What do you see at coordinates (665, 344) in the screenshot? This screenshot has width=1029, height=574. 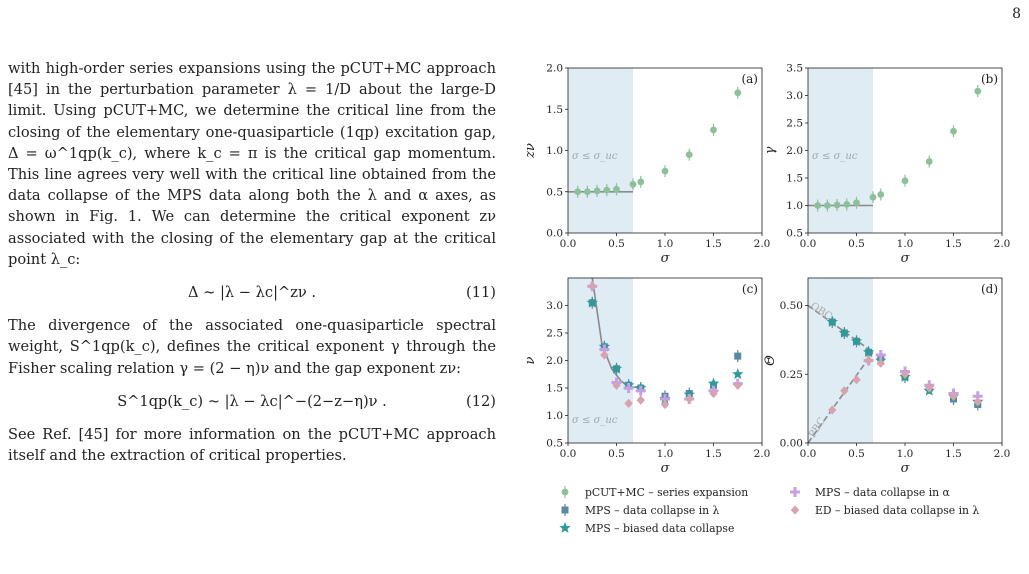 I see `panel-c-plot-area` at bounding box center [665, 344].